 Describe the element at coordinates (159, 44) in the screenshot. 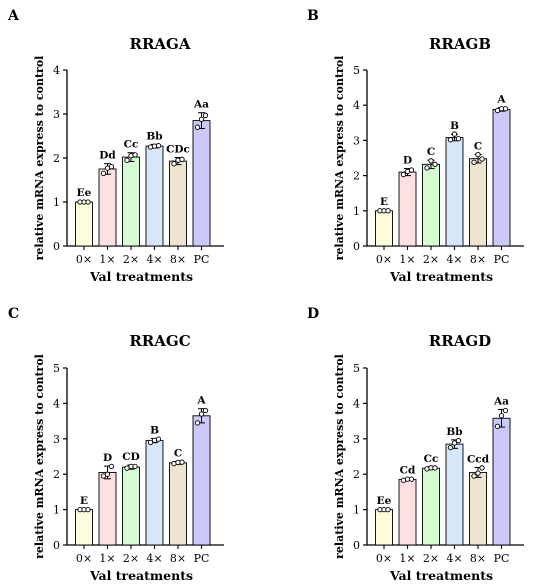

I see `chart-title: RRAGA` at that location.